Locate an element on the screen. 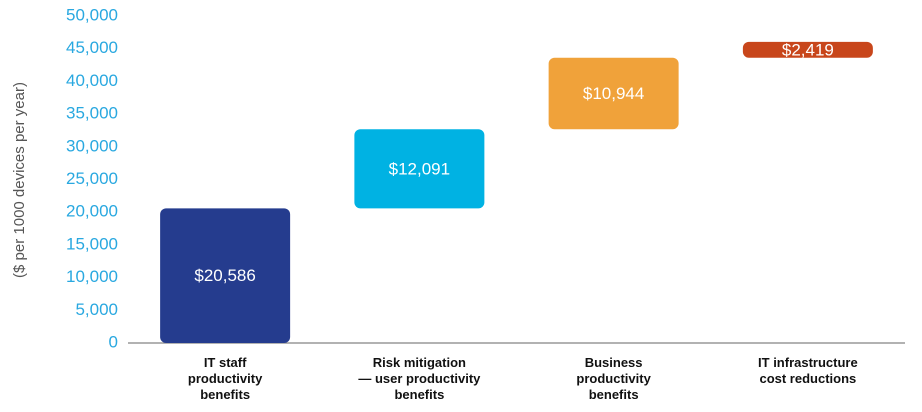 Image resolution: width=922 pixels, height=412 pixels. y-tick-label: 30,000 is located at coordinates (92, 145).